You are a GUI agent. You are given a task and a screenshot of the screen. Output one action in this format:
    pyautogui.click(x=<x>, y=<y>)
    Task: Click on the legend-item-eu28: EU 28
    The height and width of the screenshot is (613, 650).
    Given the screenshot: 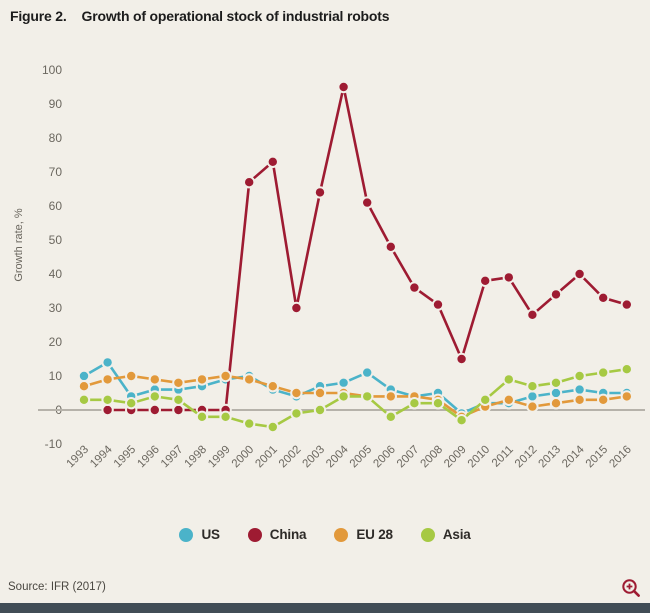 What is the action you would take?
    pyautogui.click(x=363, y=534)
    